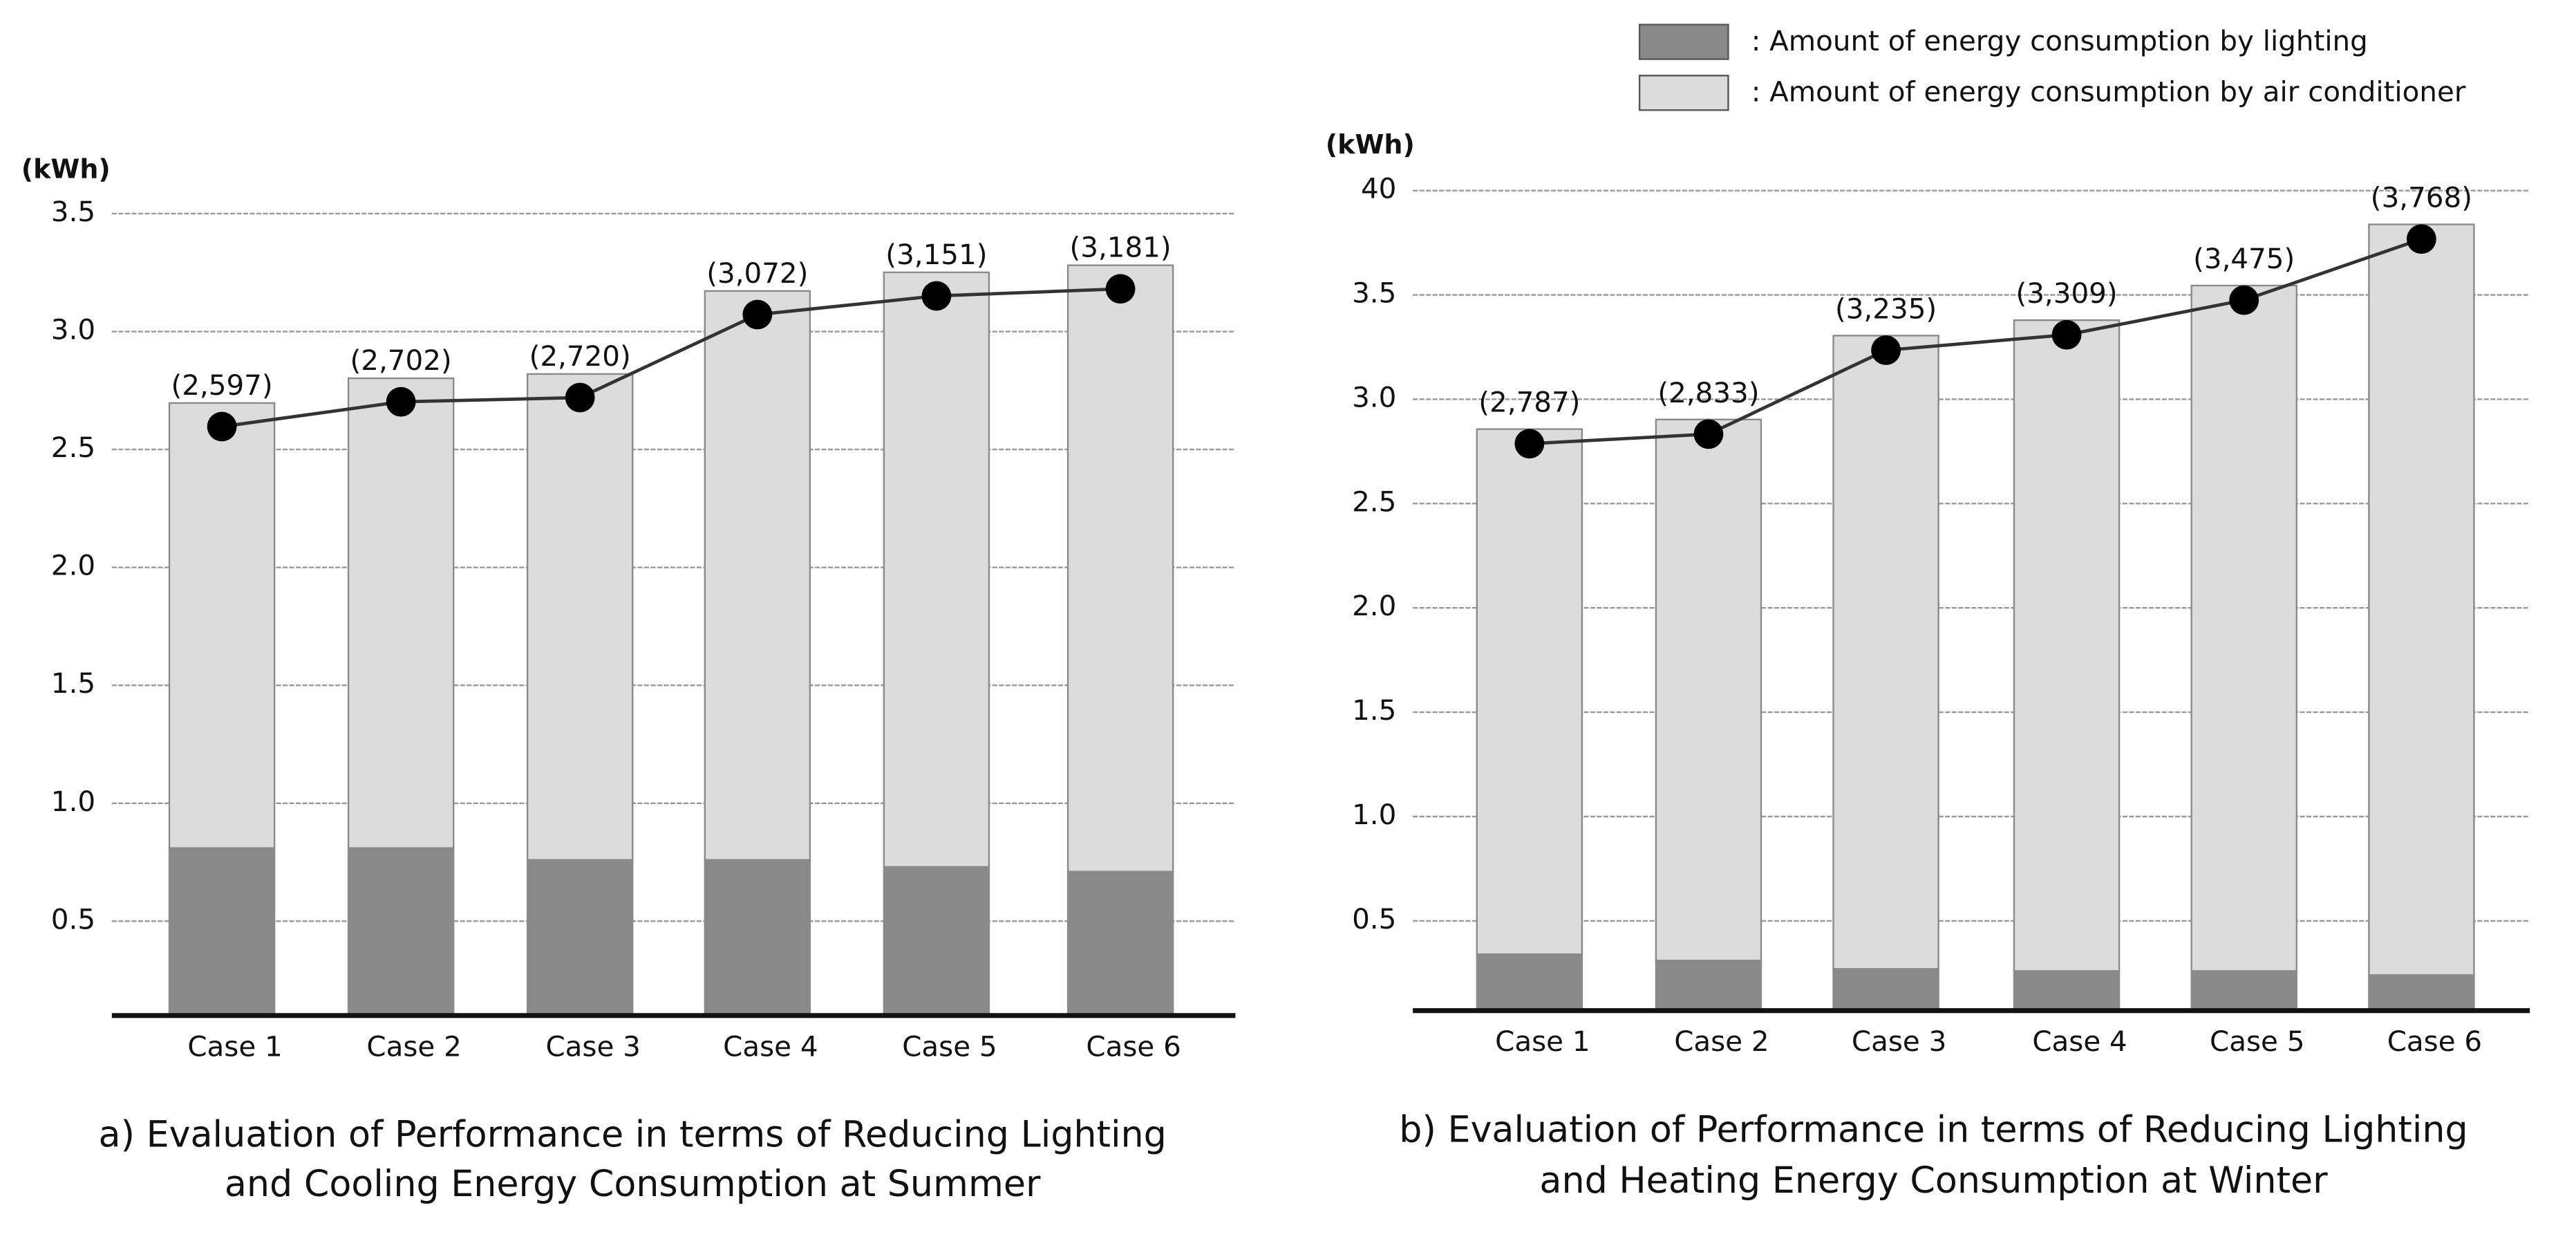 The image size is (2576, 1239). Describe the element at coordinates (1886, 309) in the screenshot. I see `data-label: (3,235)` at that location.